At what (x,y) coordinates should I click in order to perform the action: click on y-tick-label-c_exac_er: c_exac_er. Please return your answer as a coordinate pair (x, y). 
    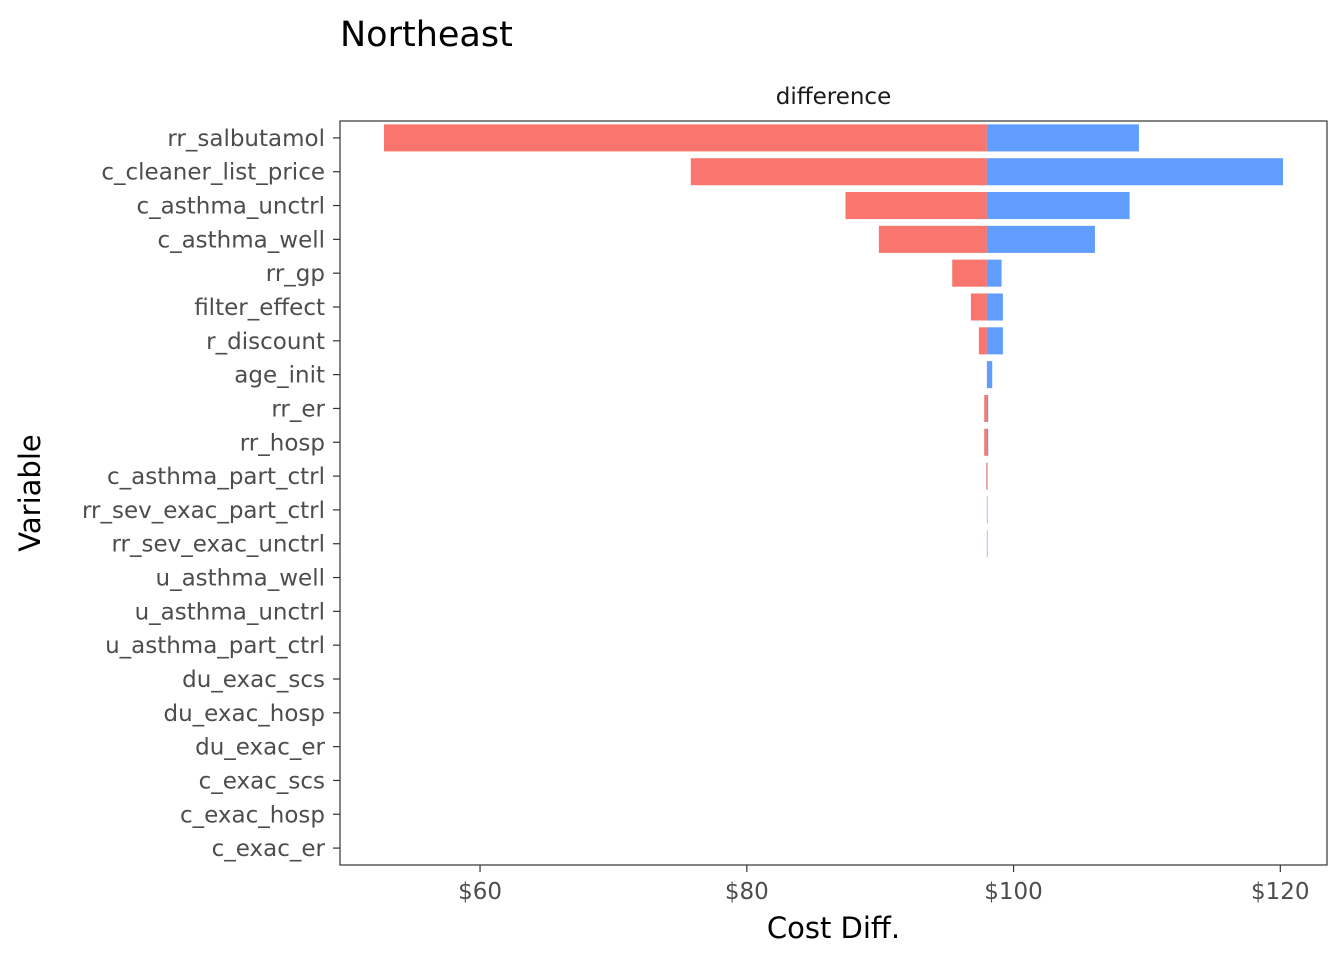
    Looking at the image, I should click on (269, 849).